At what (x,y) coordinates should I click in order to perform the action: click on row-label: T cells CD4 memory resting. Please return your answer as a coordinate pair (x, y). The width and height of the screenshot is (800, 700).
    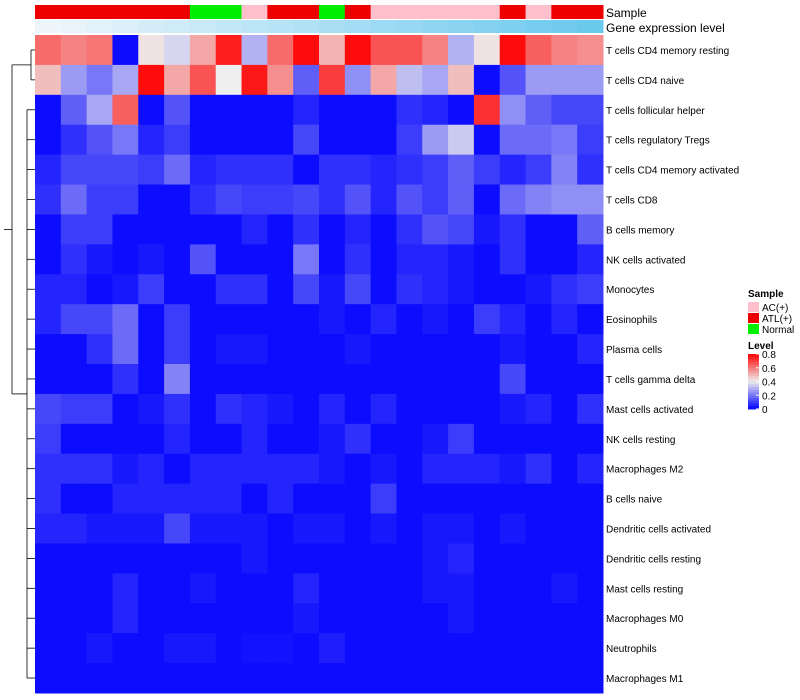
    Looking at the image, I should click on (667, 51).